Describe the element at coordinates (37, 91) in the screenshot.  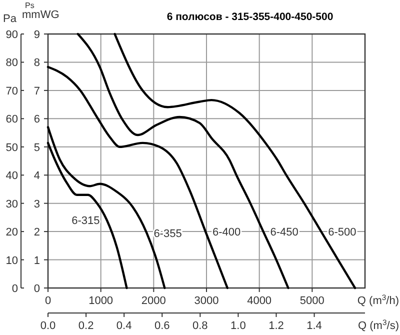
I see `y-tick-label: 7` at that location.